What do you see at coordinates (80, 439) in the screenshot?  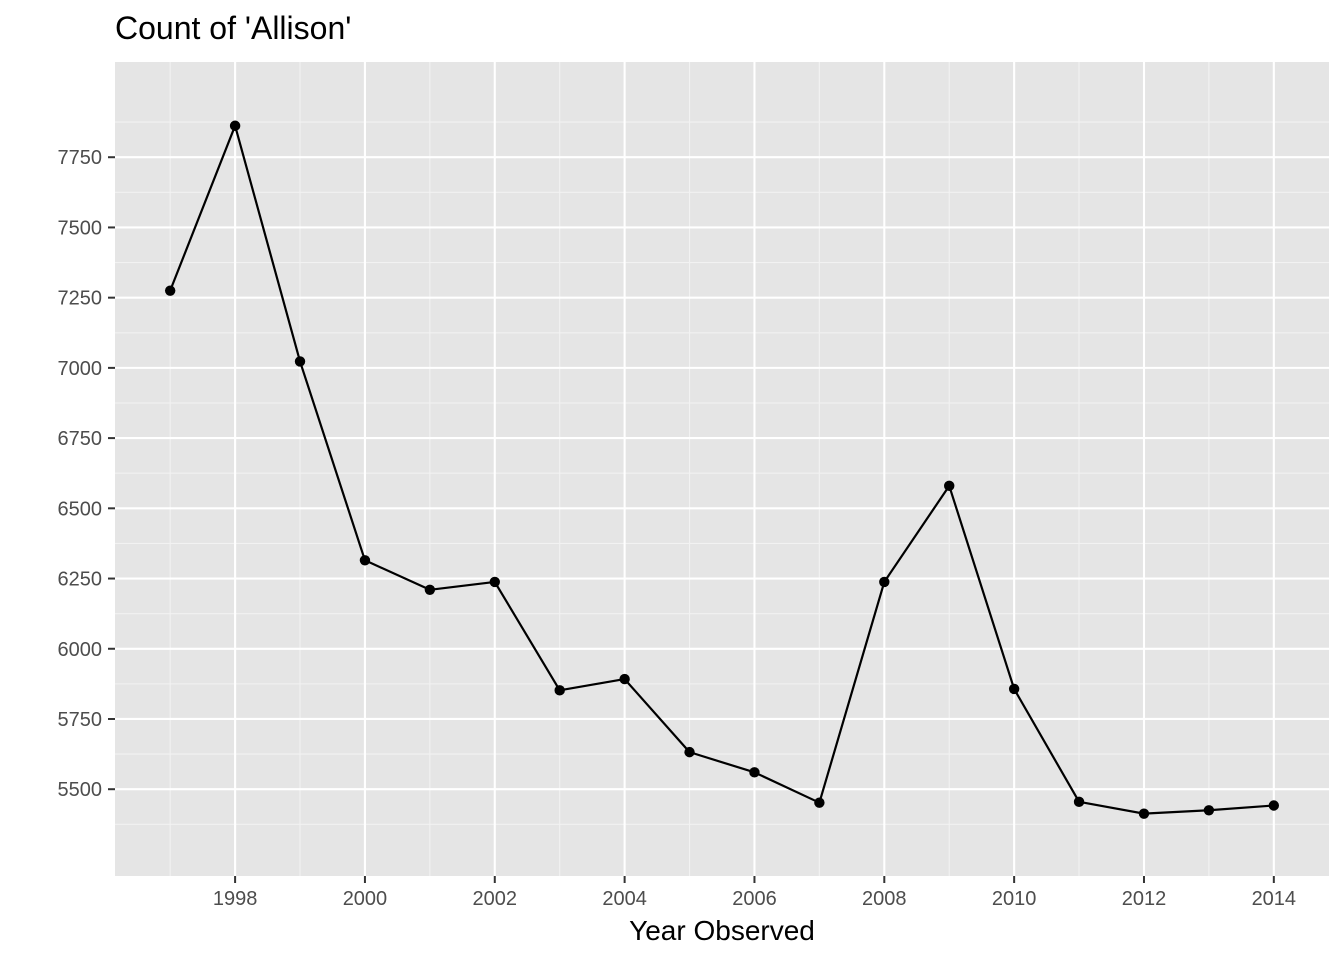 I see `y-tick-label: 6750` at bounding box center [80, 439].